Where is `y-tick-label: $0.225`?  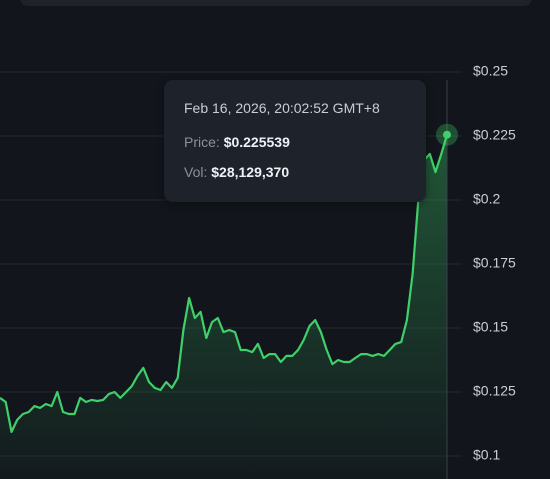
y-tick-label: $0.225 is located at coordinates (494, 135).